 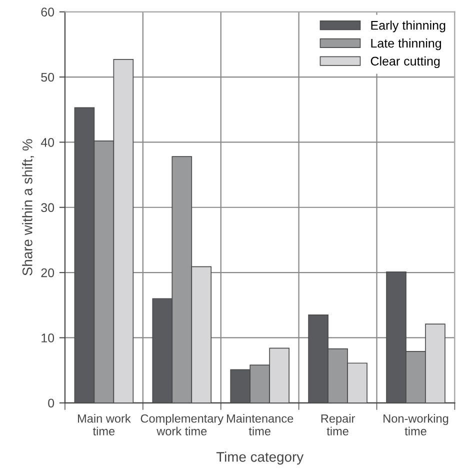 What do you see at coordinates (47, 142) in the screenshot?
I see `y-tick-label: 40` at bounding box center [47, 142].